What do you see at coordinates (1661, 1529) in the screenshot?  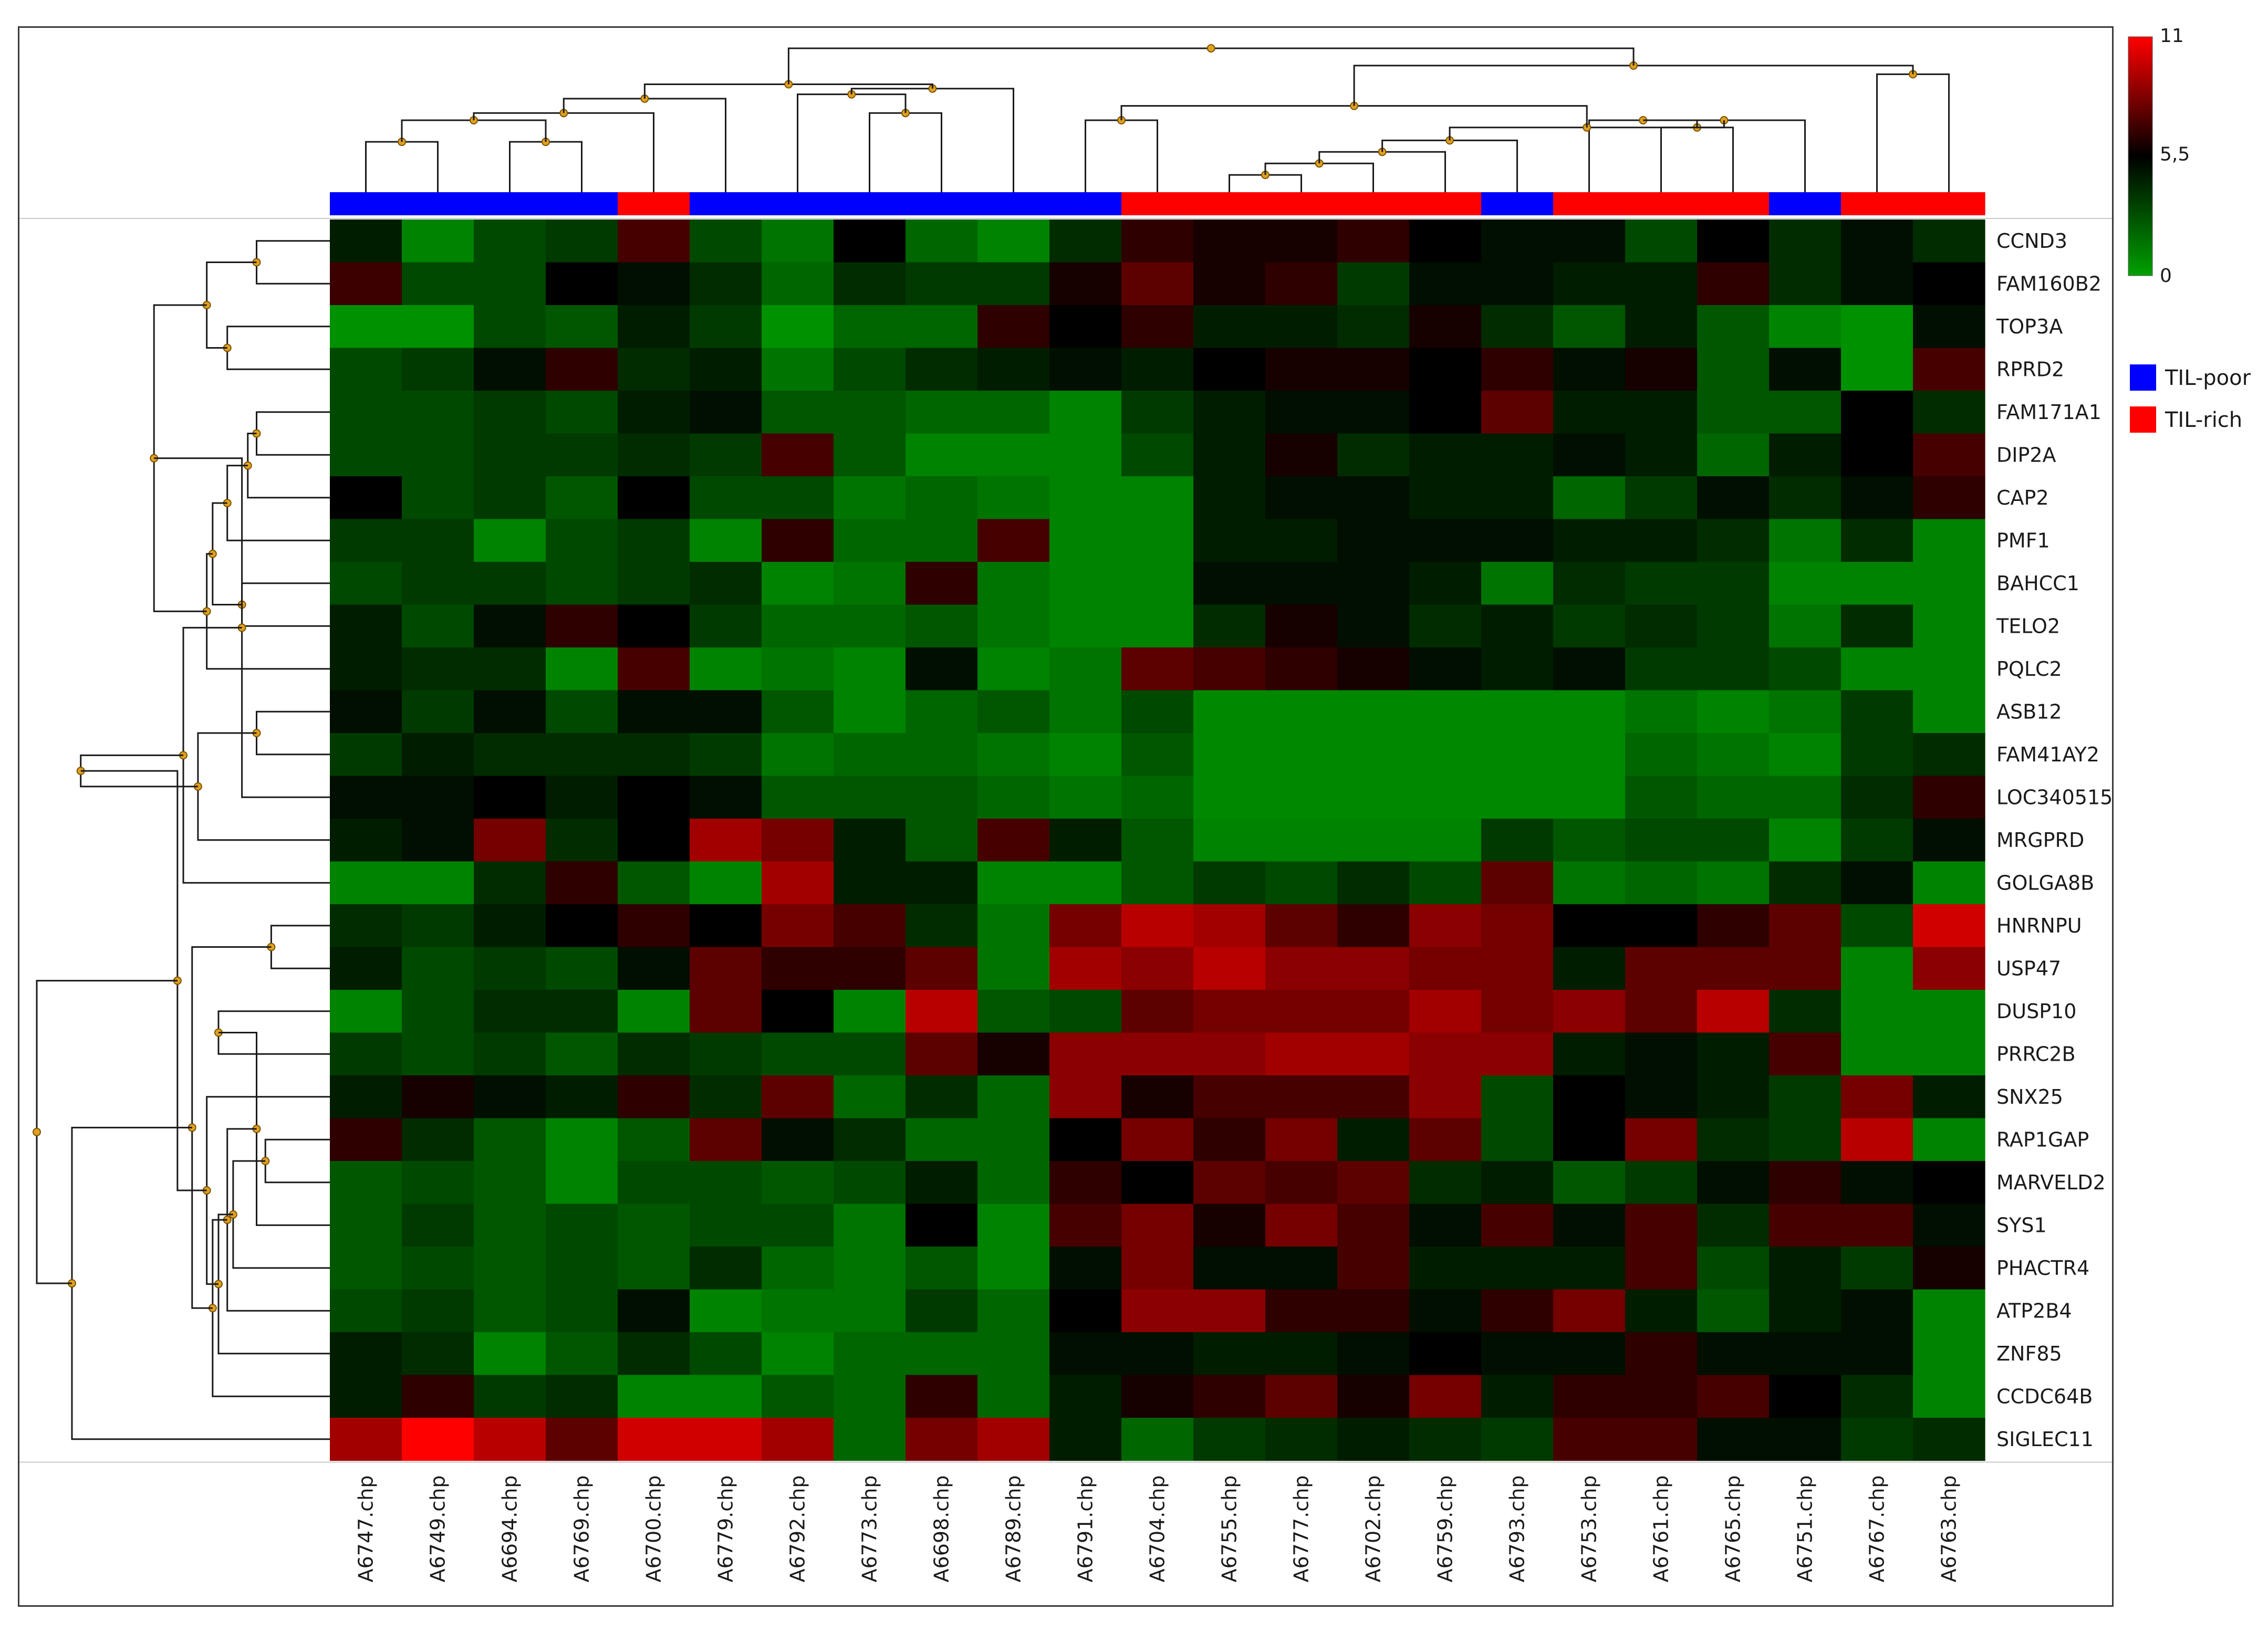 I see `sample-label: A6761.chp` at bounding box center [1661, 1529].